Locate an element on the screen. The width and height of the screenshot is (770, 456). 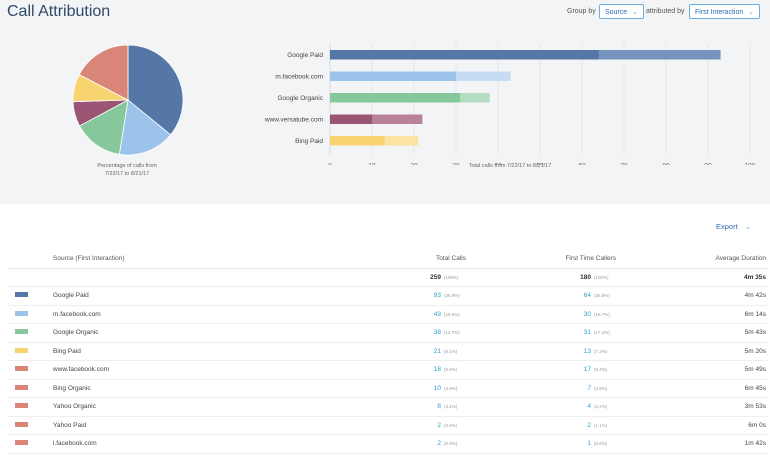
export-button: Export ⌄ is located at coordinates (733, 226).